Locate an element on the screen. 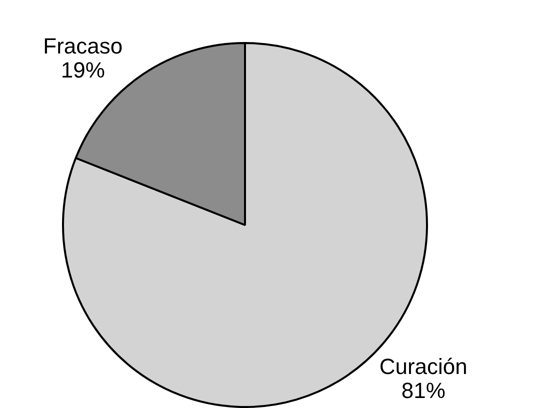 This screenshot has height=408, width=556. data-label: 81% is located at coordinates (423, 391).